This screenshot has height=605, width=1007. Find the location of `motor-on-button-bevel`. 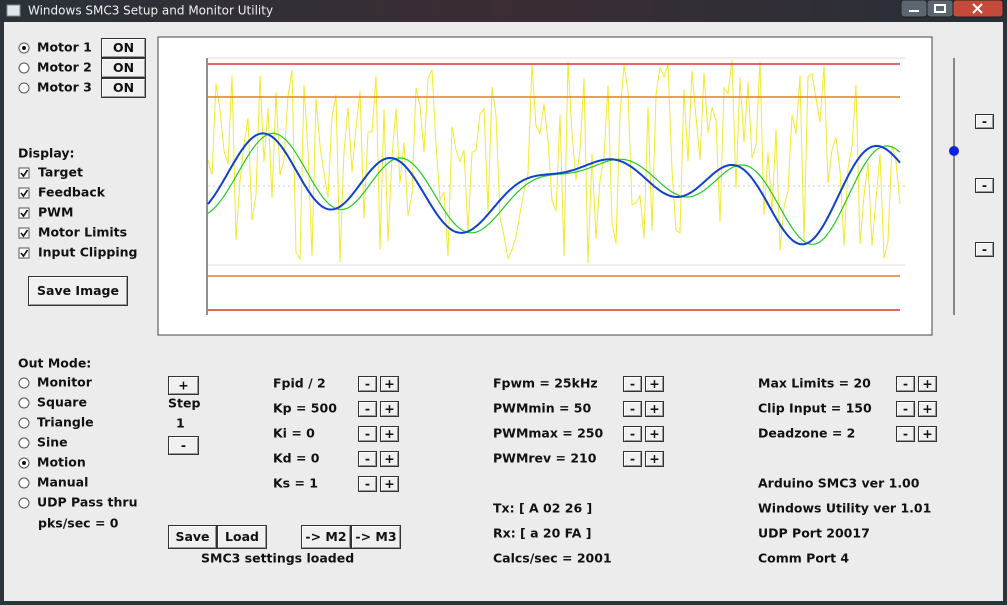

motor-on-button-bevel is located at coordinates (123, 68).